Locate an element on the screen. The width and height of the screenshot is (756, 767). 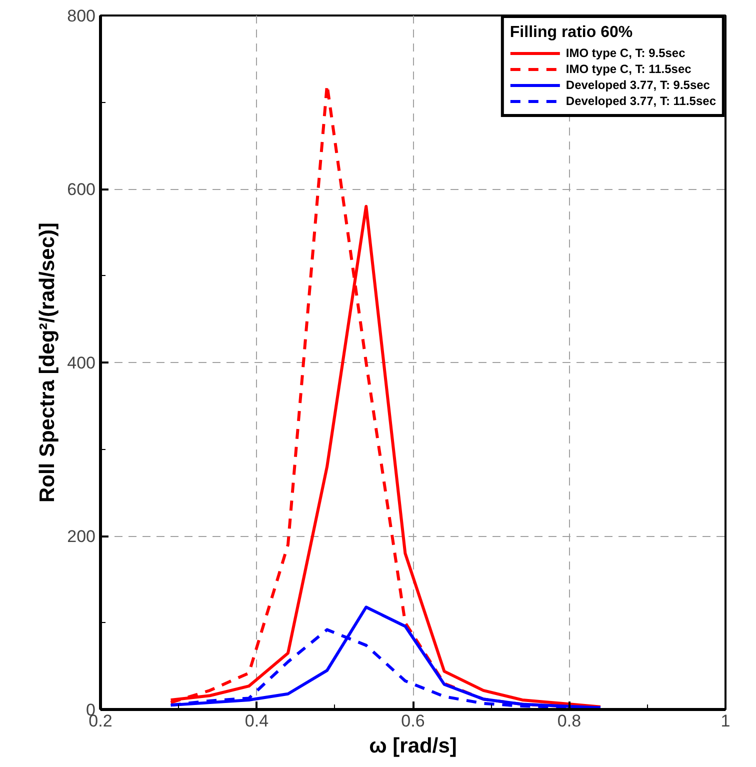
y-axis-title: Roll Spectra [deg²/(rad/sec)] is located at coordinates (48, 362).